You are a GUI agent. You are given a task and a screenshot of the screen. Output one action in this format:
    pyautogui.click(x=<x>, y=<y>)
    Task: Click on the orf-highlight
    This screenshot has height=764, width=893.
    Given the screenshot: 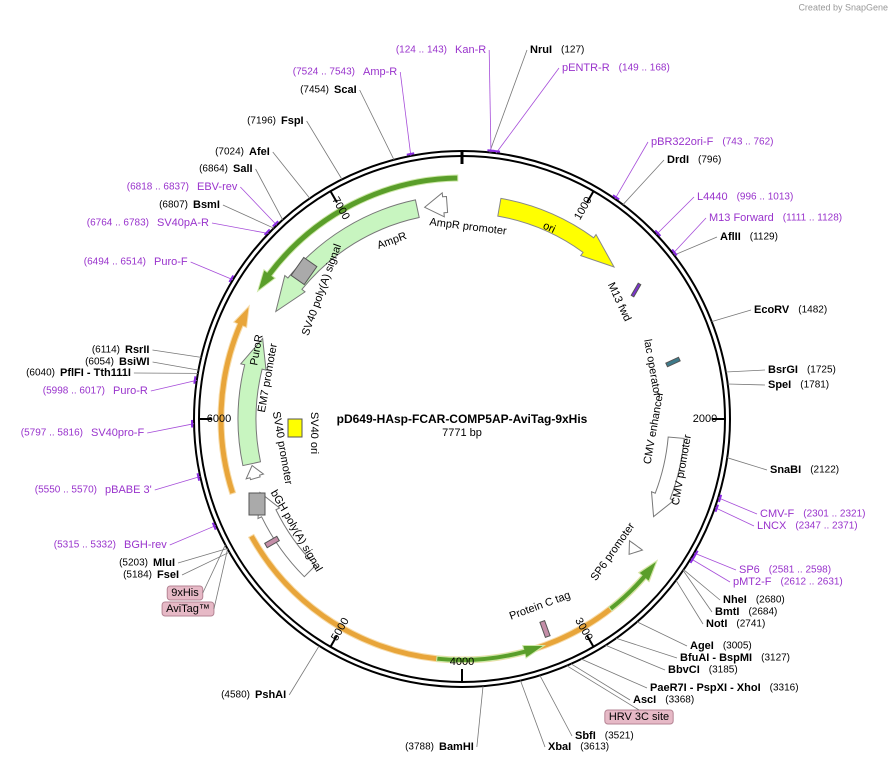 What is the action you would take?
    pyautogui.click(x=233, y=400)
    